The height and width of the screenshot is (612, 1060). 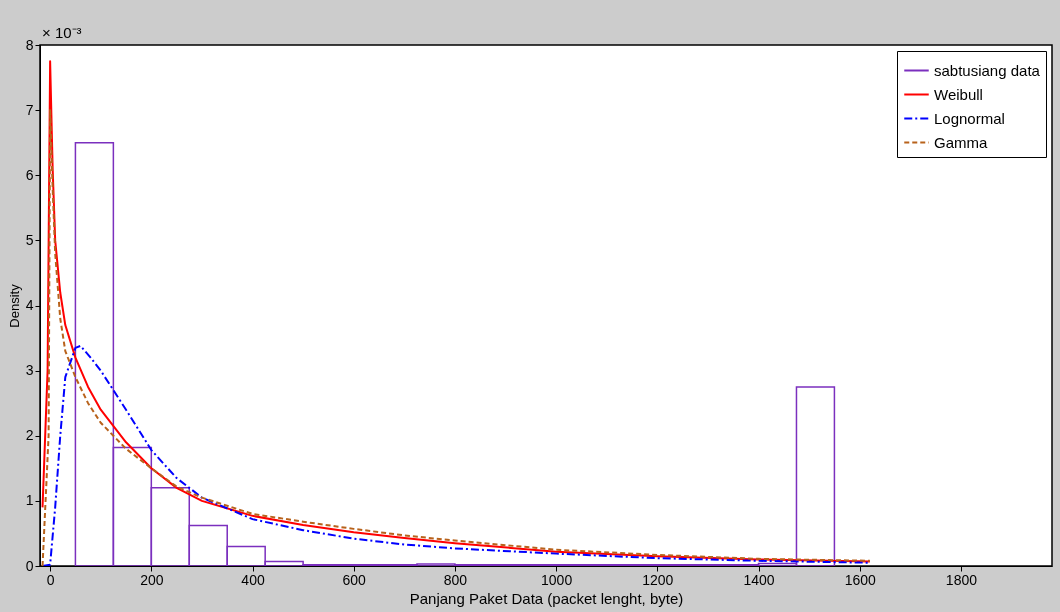 What do you see at coordinates (961, 142) in the screenshot?
I see `legend-label: Gamma` at bounding box center [961, 142].